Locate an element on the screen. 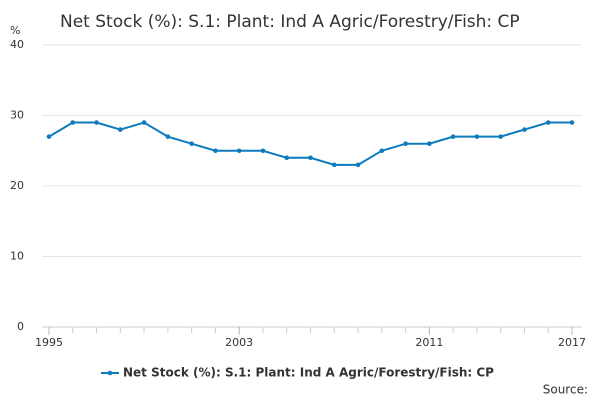 The width and height of the screenshot is (600, 400). y-tick-label: 20 is located at coordinates (17, 185).